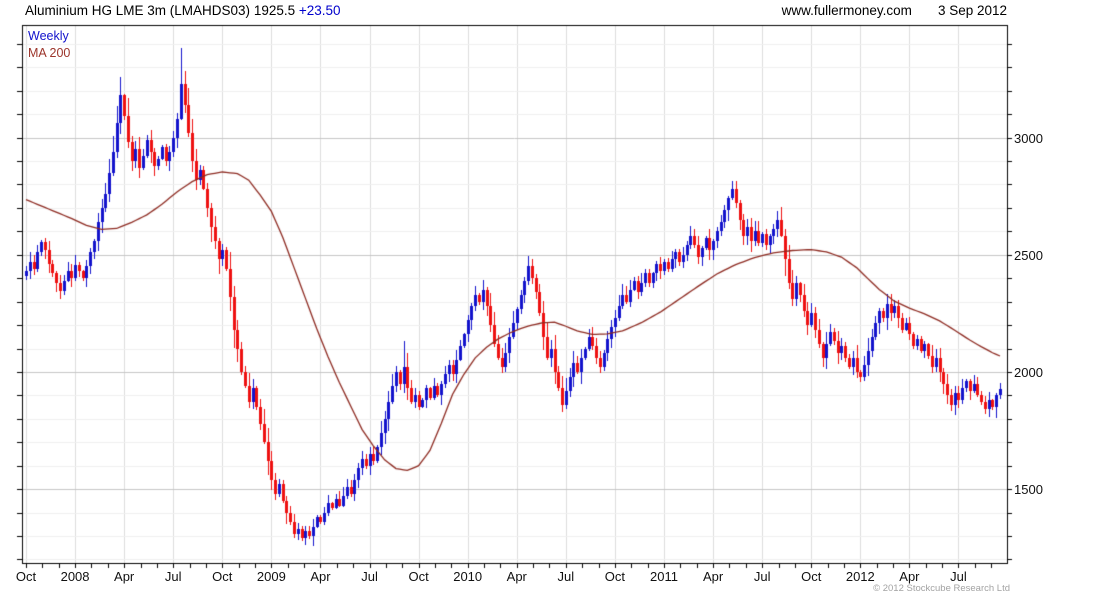 The image size is (1100, 600). I want to click on copyright-notice: © 2012 Stockcube Research Ltd, so click(941, 588).